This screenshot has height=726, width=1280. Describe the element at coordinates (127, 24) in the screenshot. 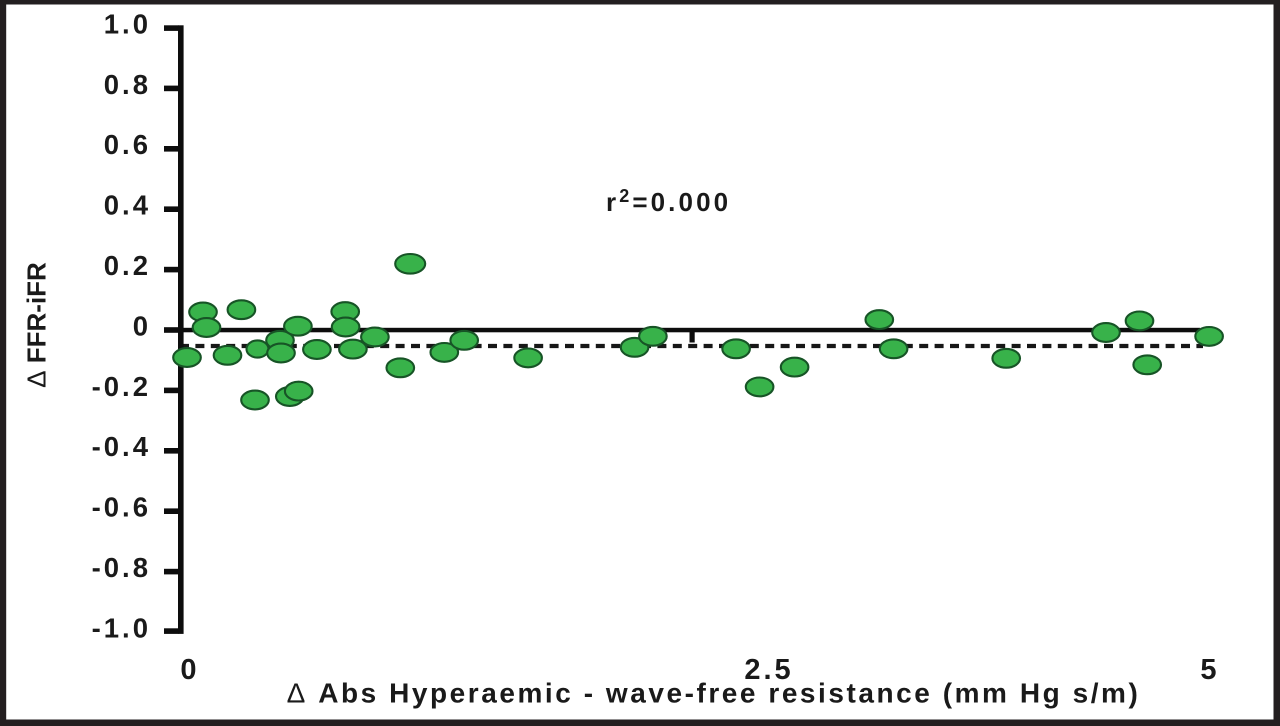

I see `svg-text: 1.0` at that location.